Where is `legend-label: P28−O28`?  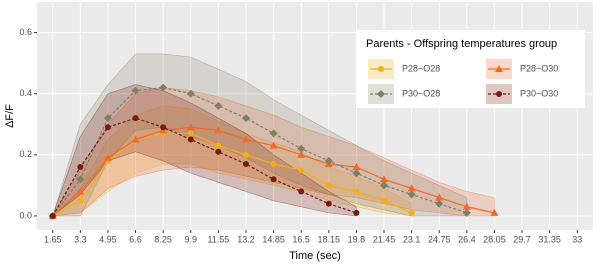
legend-label: P28−O28 is located at coordinates (421, 68).